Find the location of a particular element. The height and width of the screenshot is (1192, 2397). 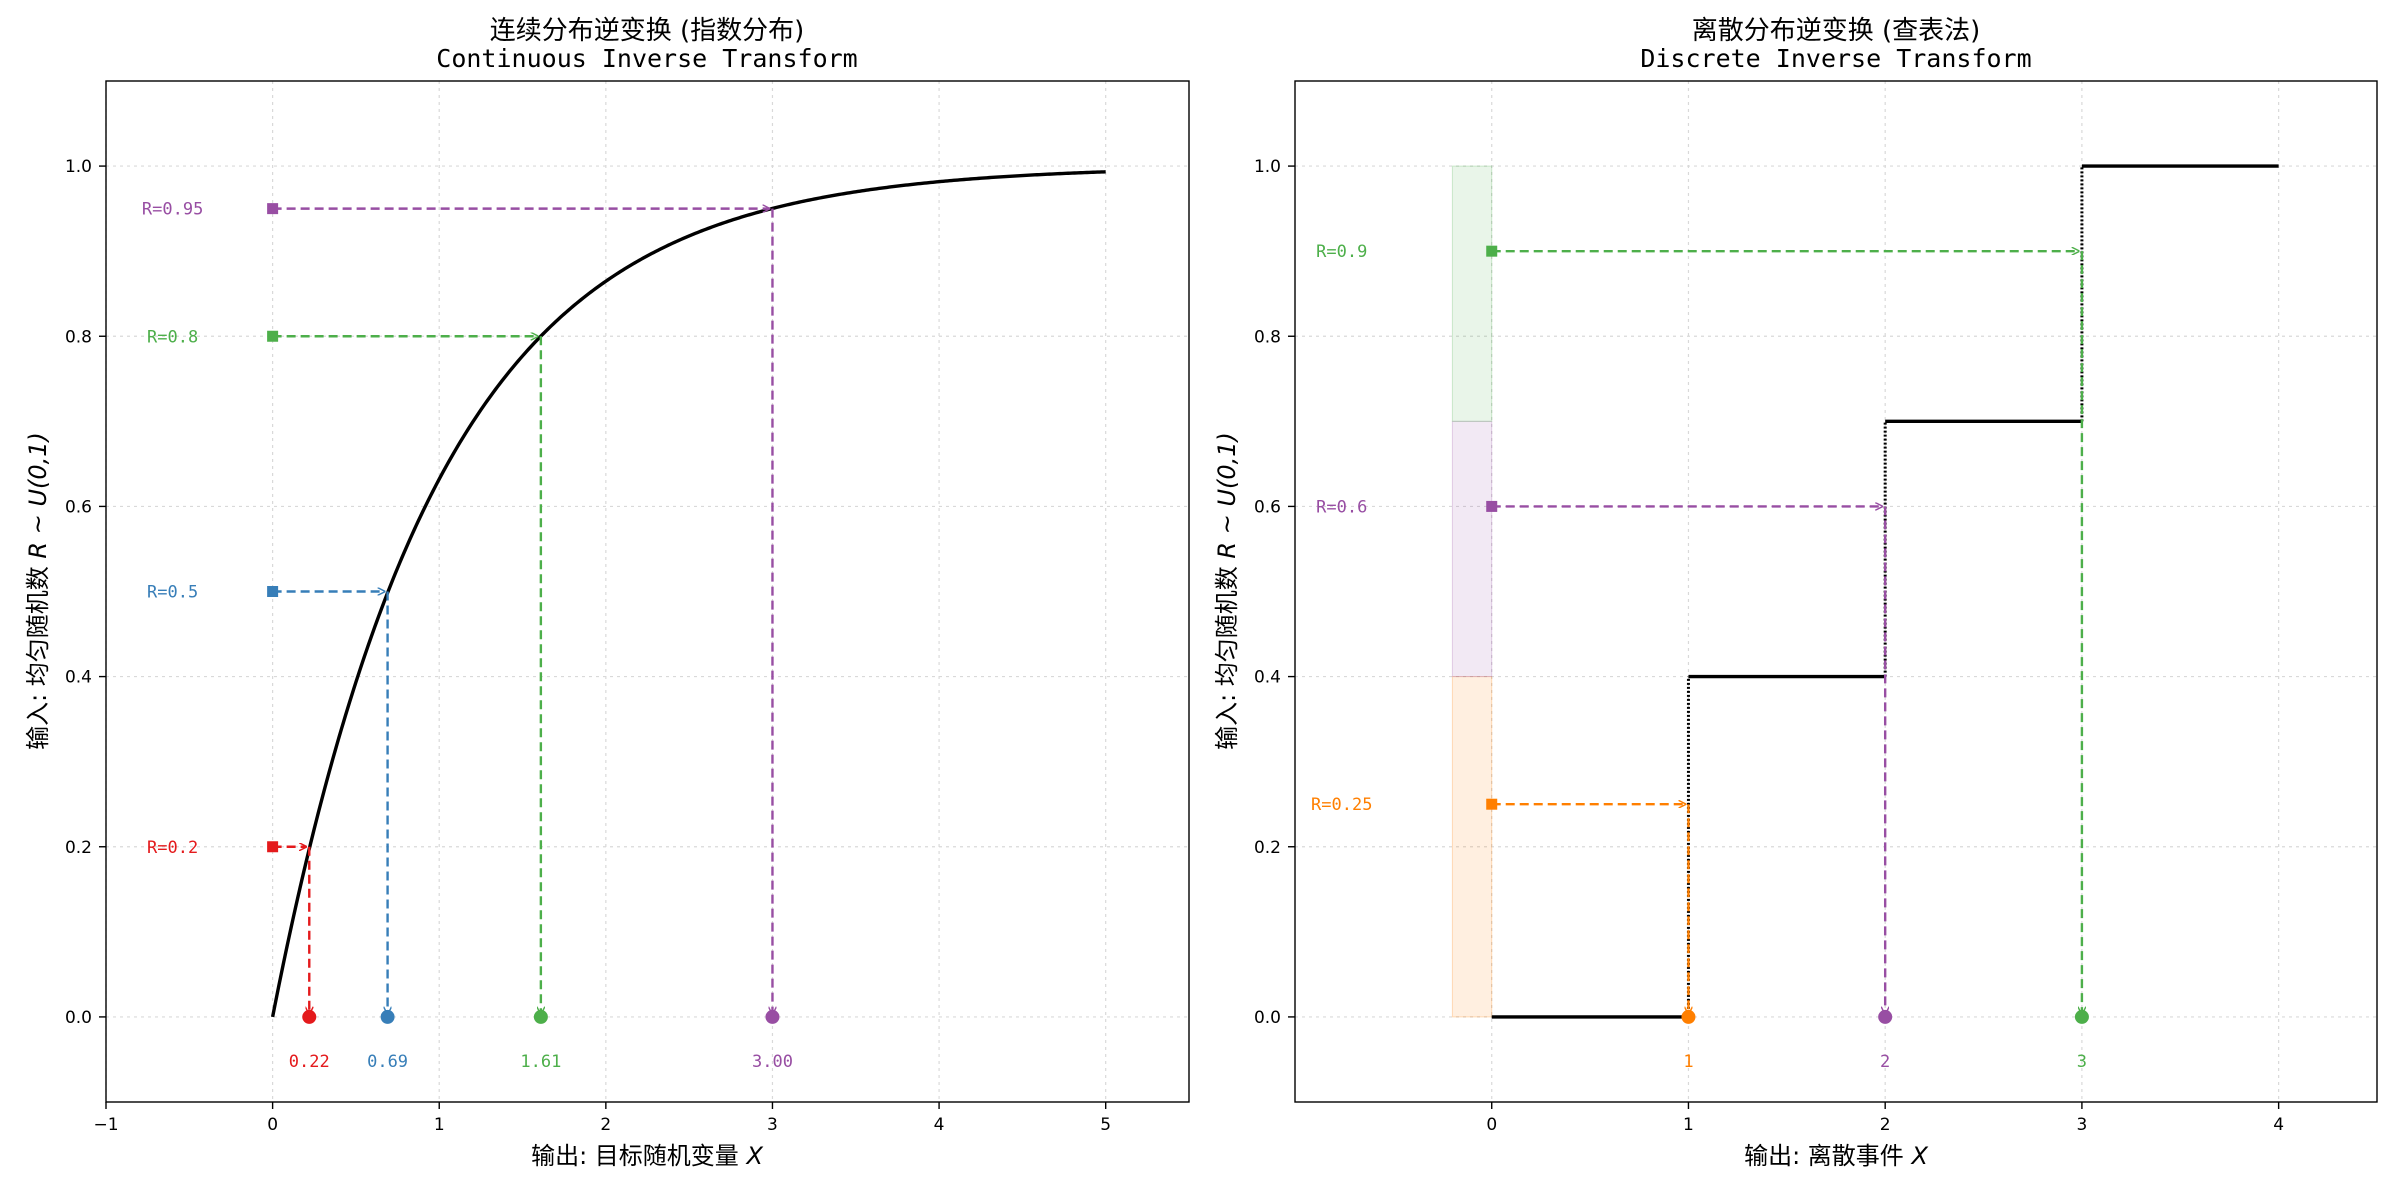

sample-mapping: R=0.8 1.61 is located at coordinates (354, 699).